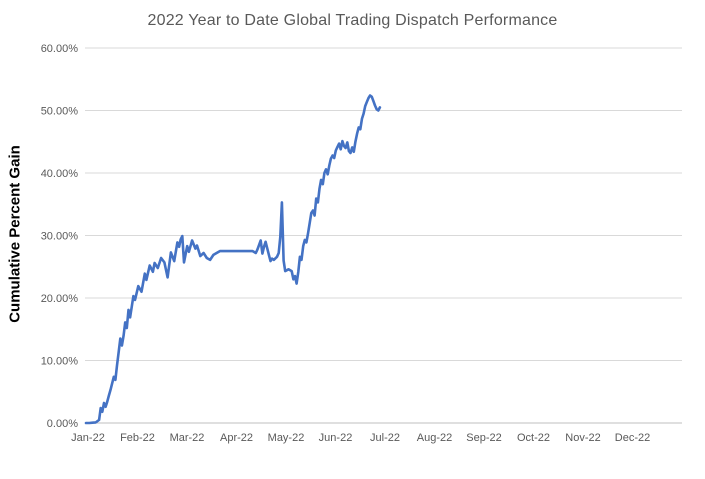 This screenshot has height=479, width=705. I want to click on x-tick-label: Jan-22, so click(88, 438).